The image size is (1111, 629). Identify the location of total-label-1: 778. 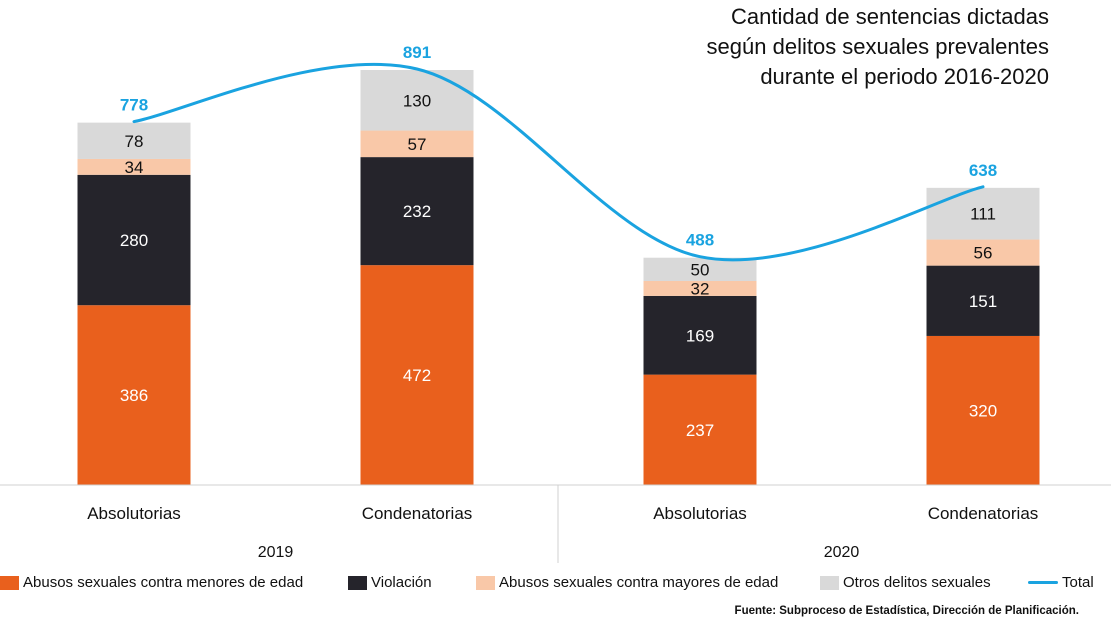
(134, 105).